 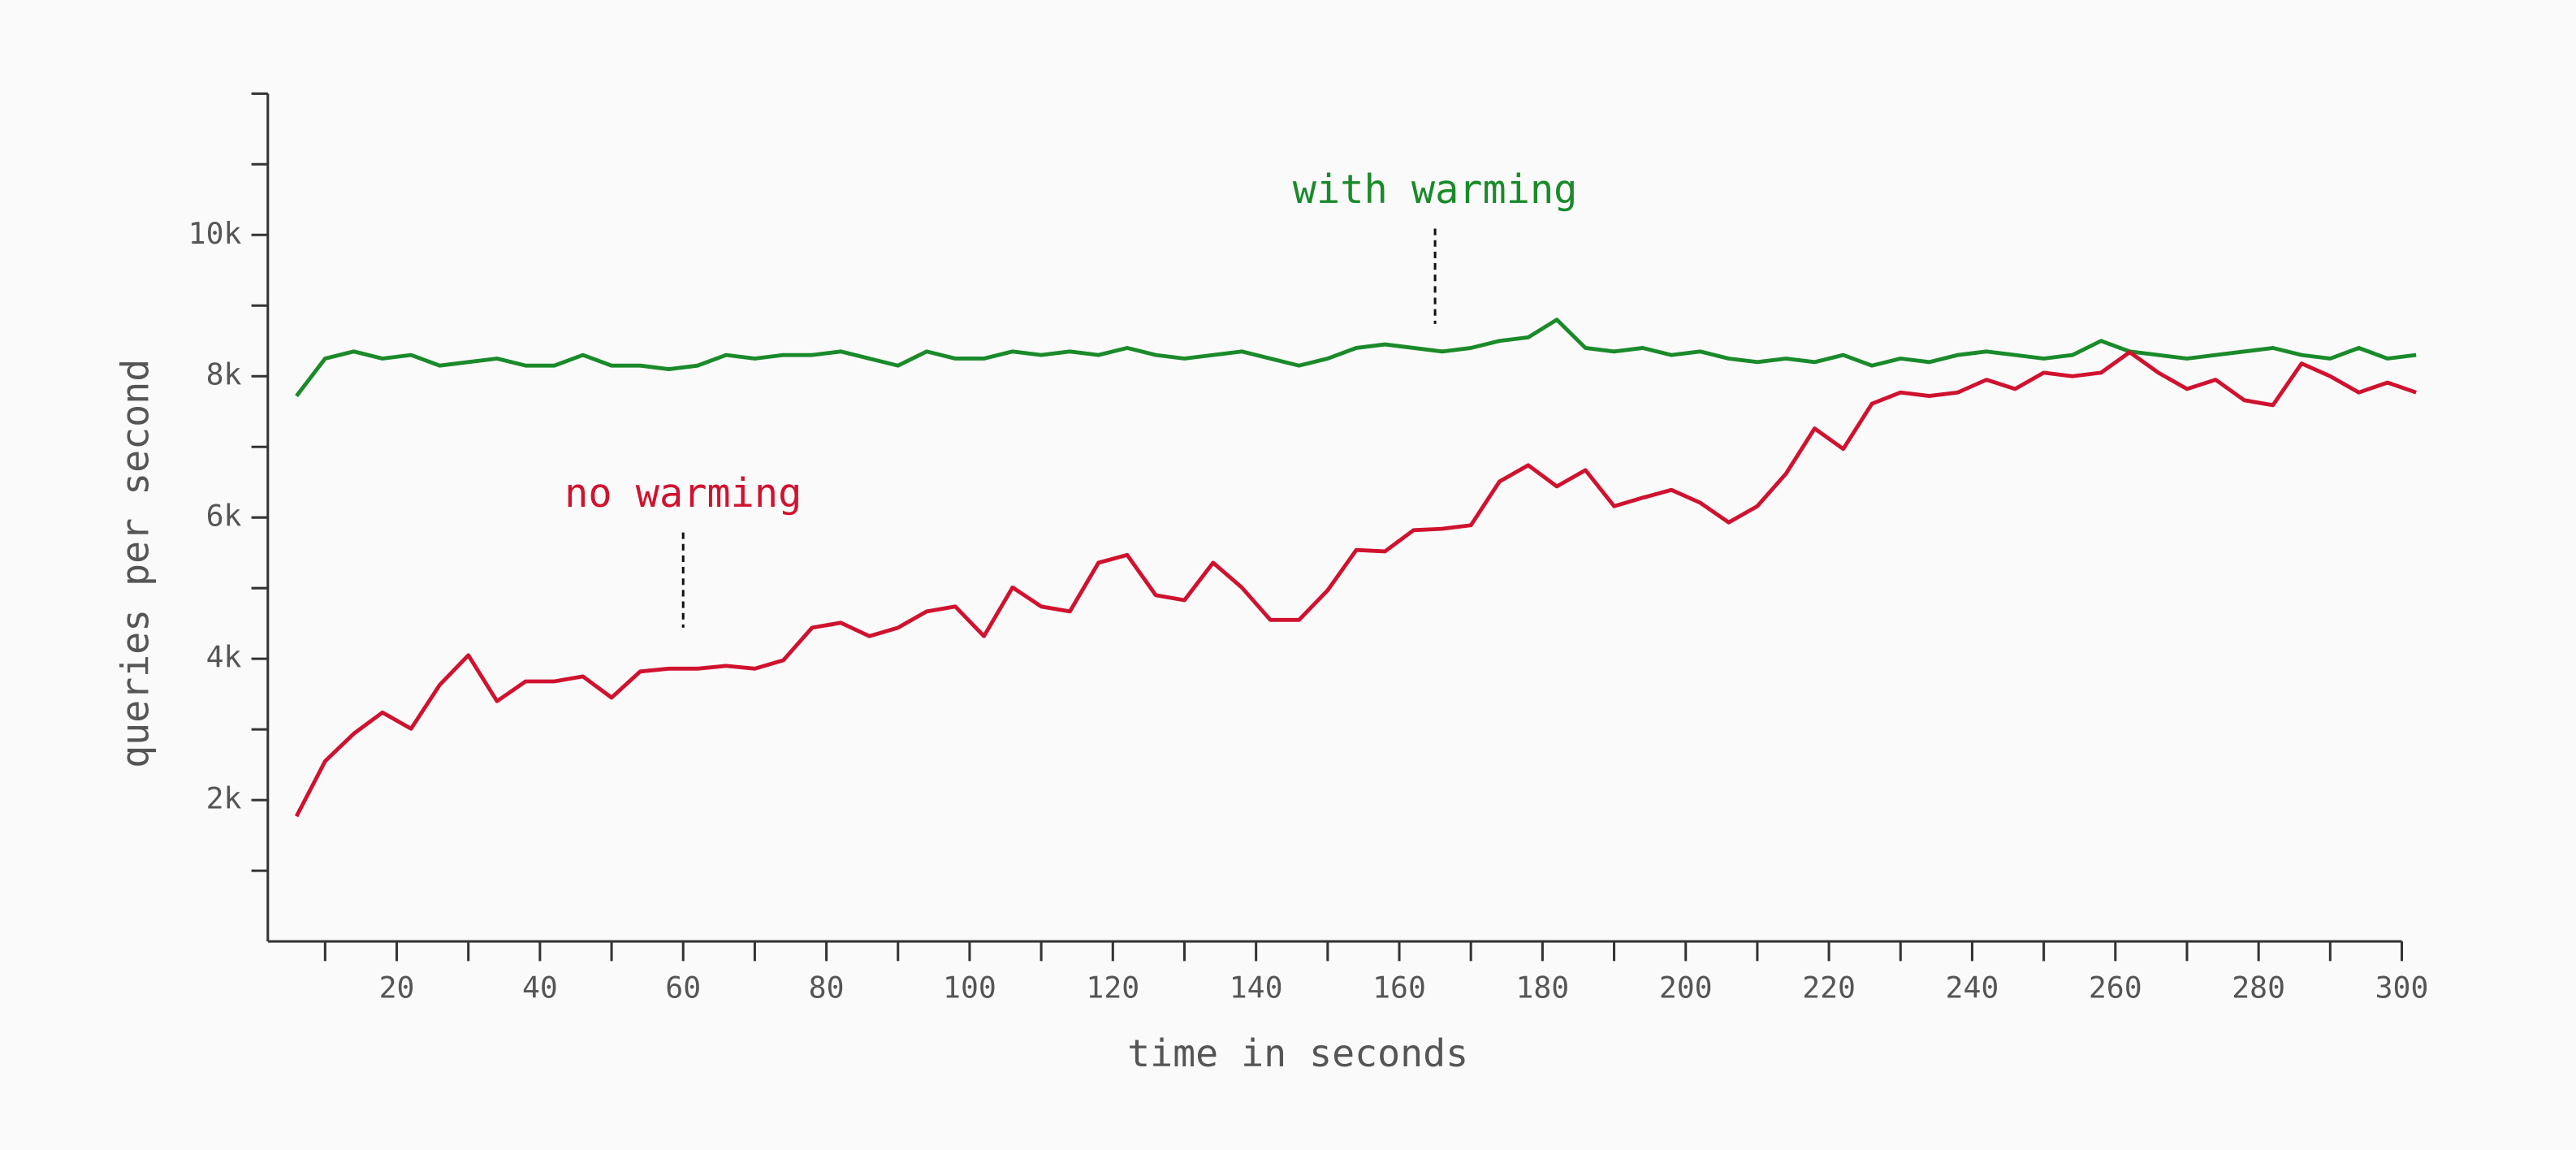 What do you see at coordinates (970, 988) in the screenshot?
I see `x-tick-label: 100` at bounding box center [970, 988].